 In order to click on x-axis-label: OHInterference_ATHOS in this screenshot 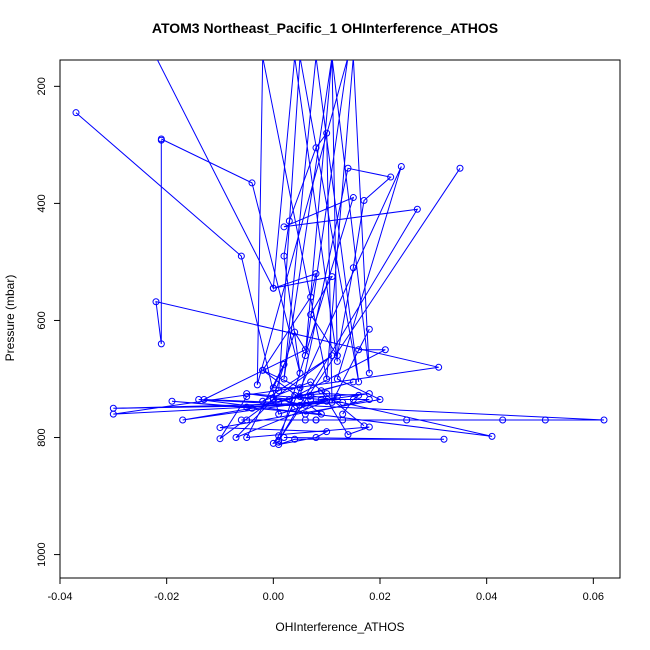, I will do `click(340, 627)`.